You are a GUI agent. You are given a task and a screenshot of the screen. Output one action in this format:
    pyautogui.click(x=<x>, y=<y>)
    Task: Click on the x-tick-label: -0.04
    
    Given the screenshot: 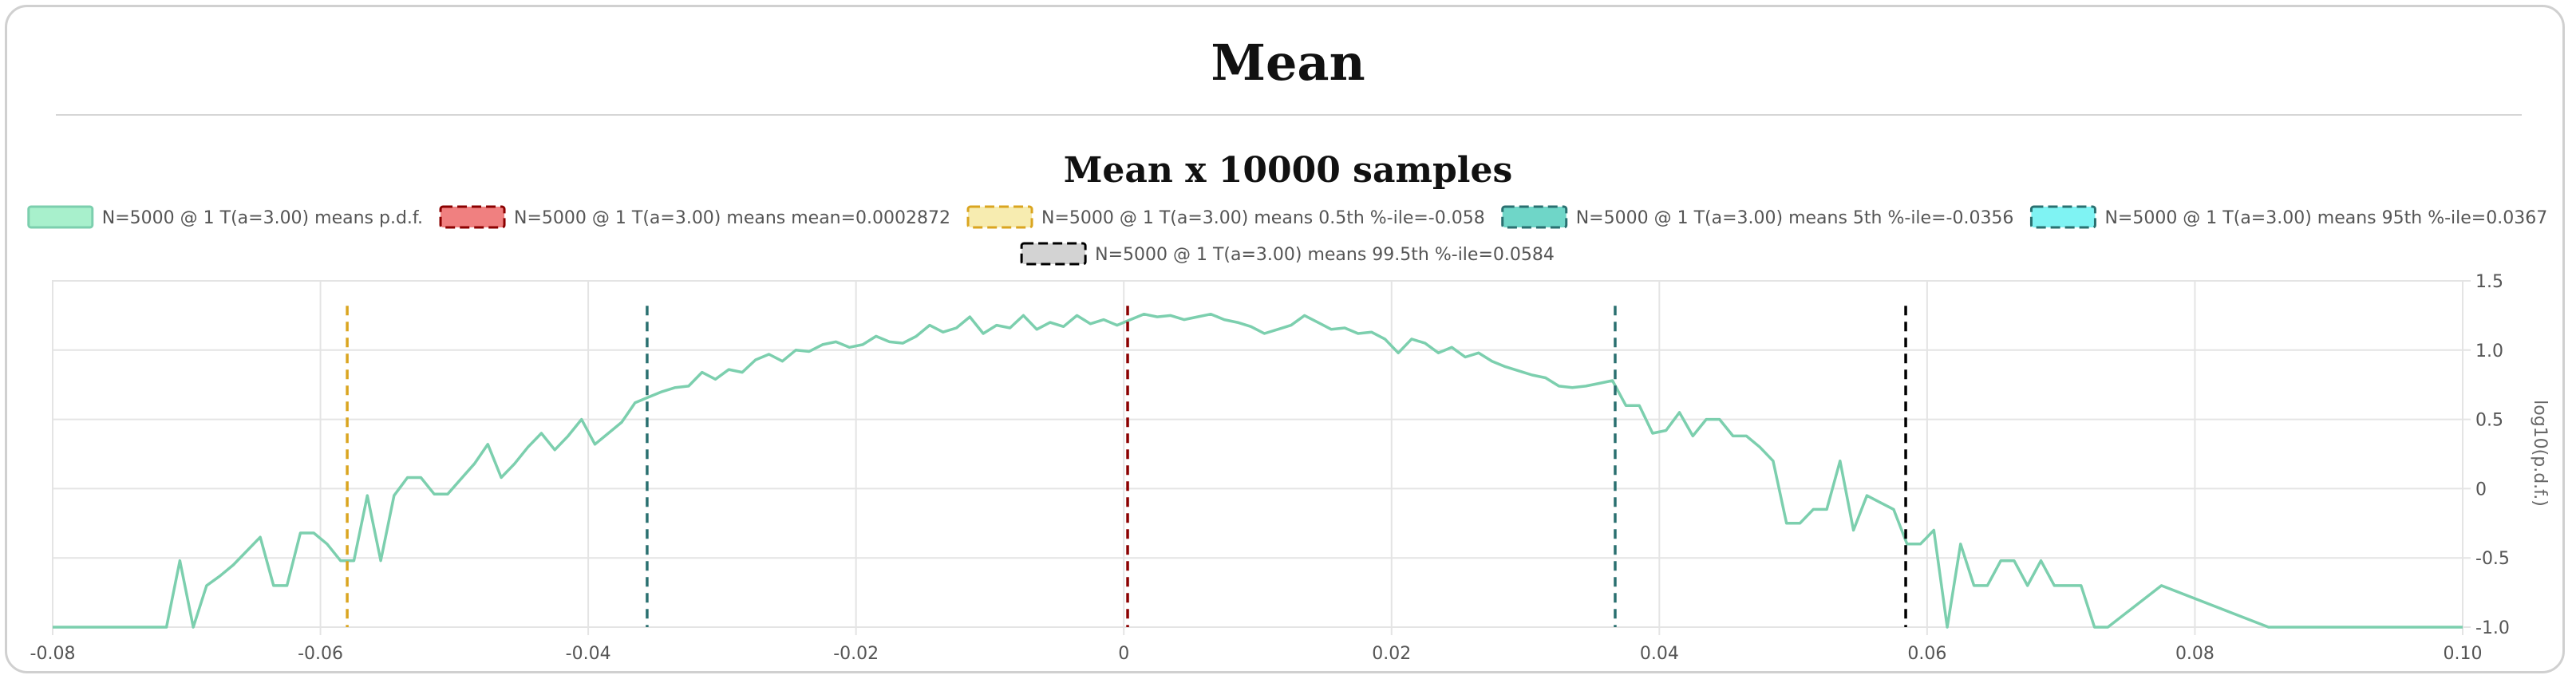 What is the action you would take?
    pyautogui.click(x=588, y=654)
    